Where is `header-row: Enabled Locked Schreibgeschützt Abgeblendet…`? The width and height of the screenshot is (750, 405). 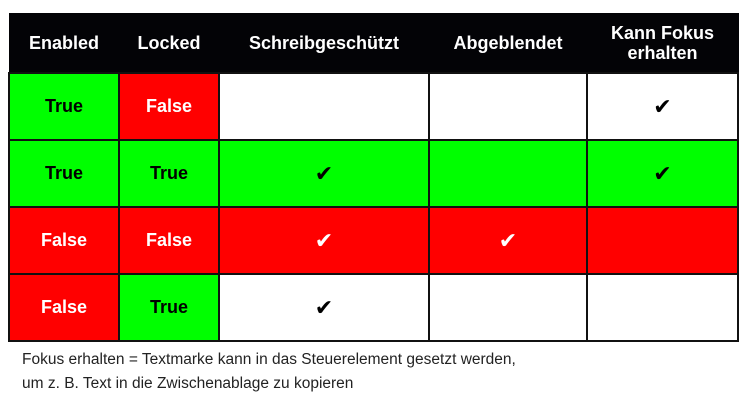
header-row: Enabled Locked Schreibgeschützt Abgeblendet… is located at coordinates (373, 43).